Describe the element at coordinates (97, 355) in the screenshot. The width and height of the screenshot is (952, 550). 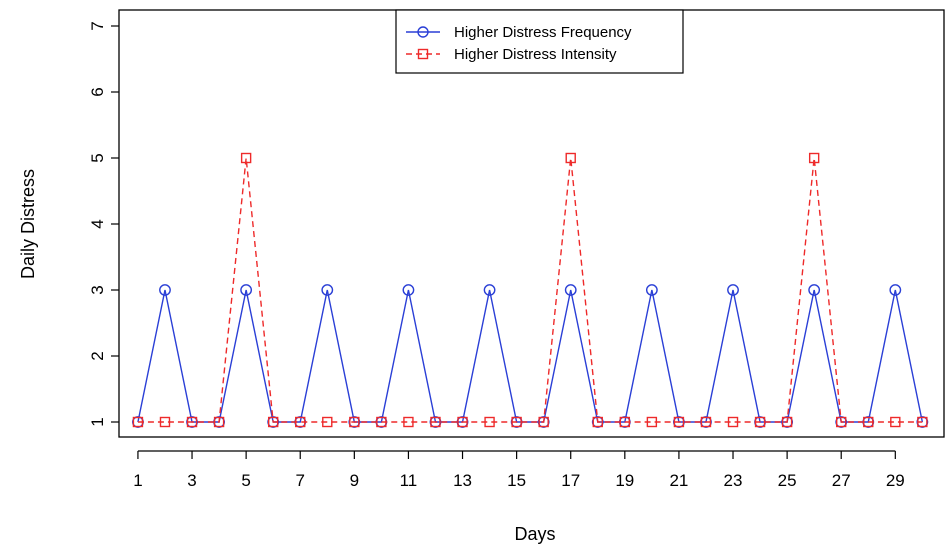
I see `y-tick-label: 2` at that location.